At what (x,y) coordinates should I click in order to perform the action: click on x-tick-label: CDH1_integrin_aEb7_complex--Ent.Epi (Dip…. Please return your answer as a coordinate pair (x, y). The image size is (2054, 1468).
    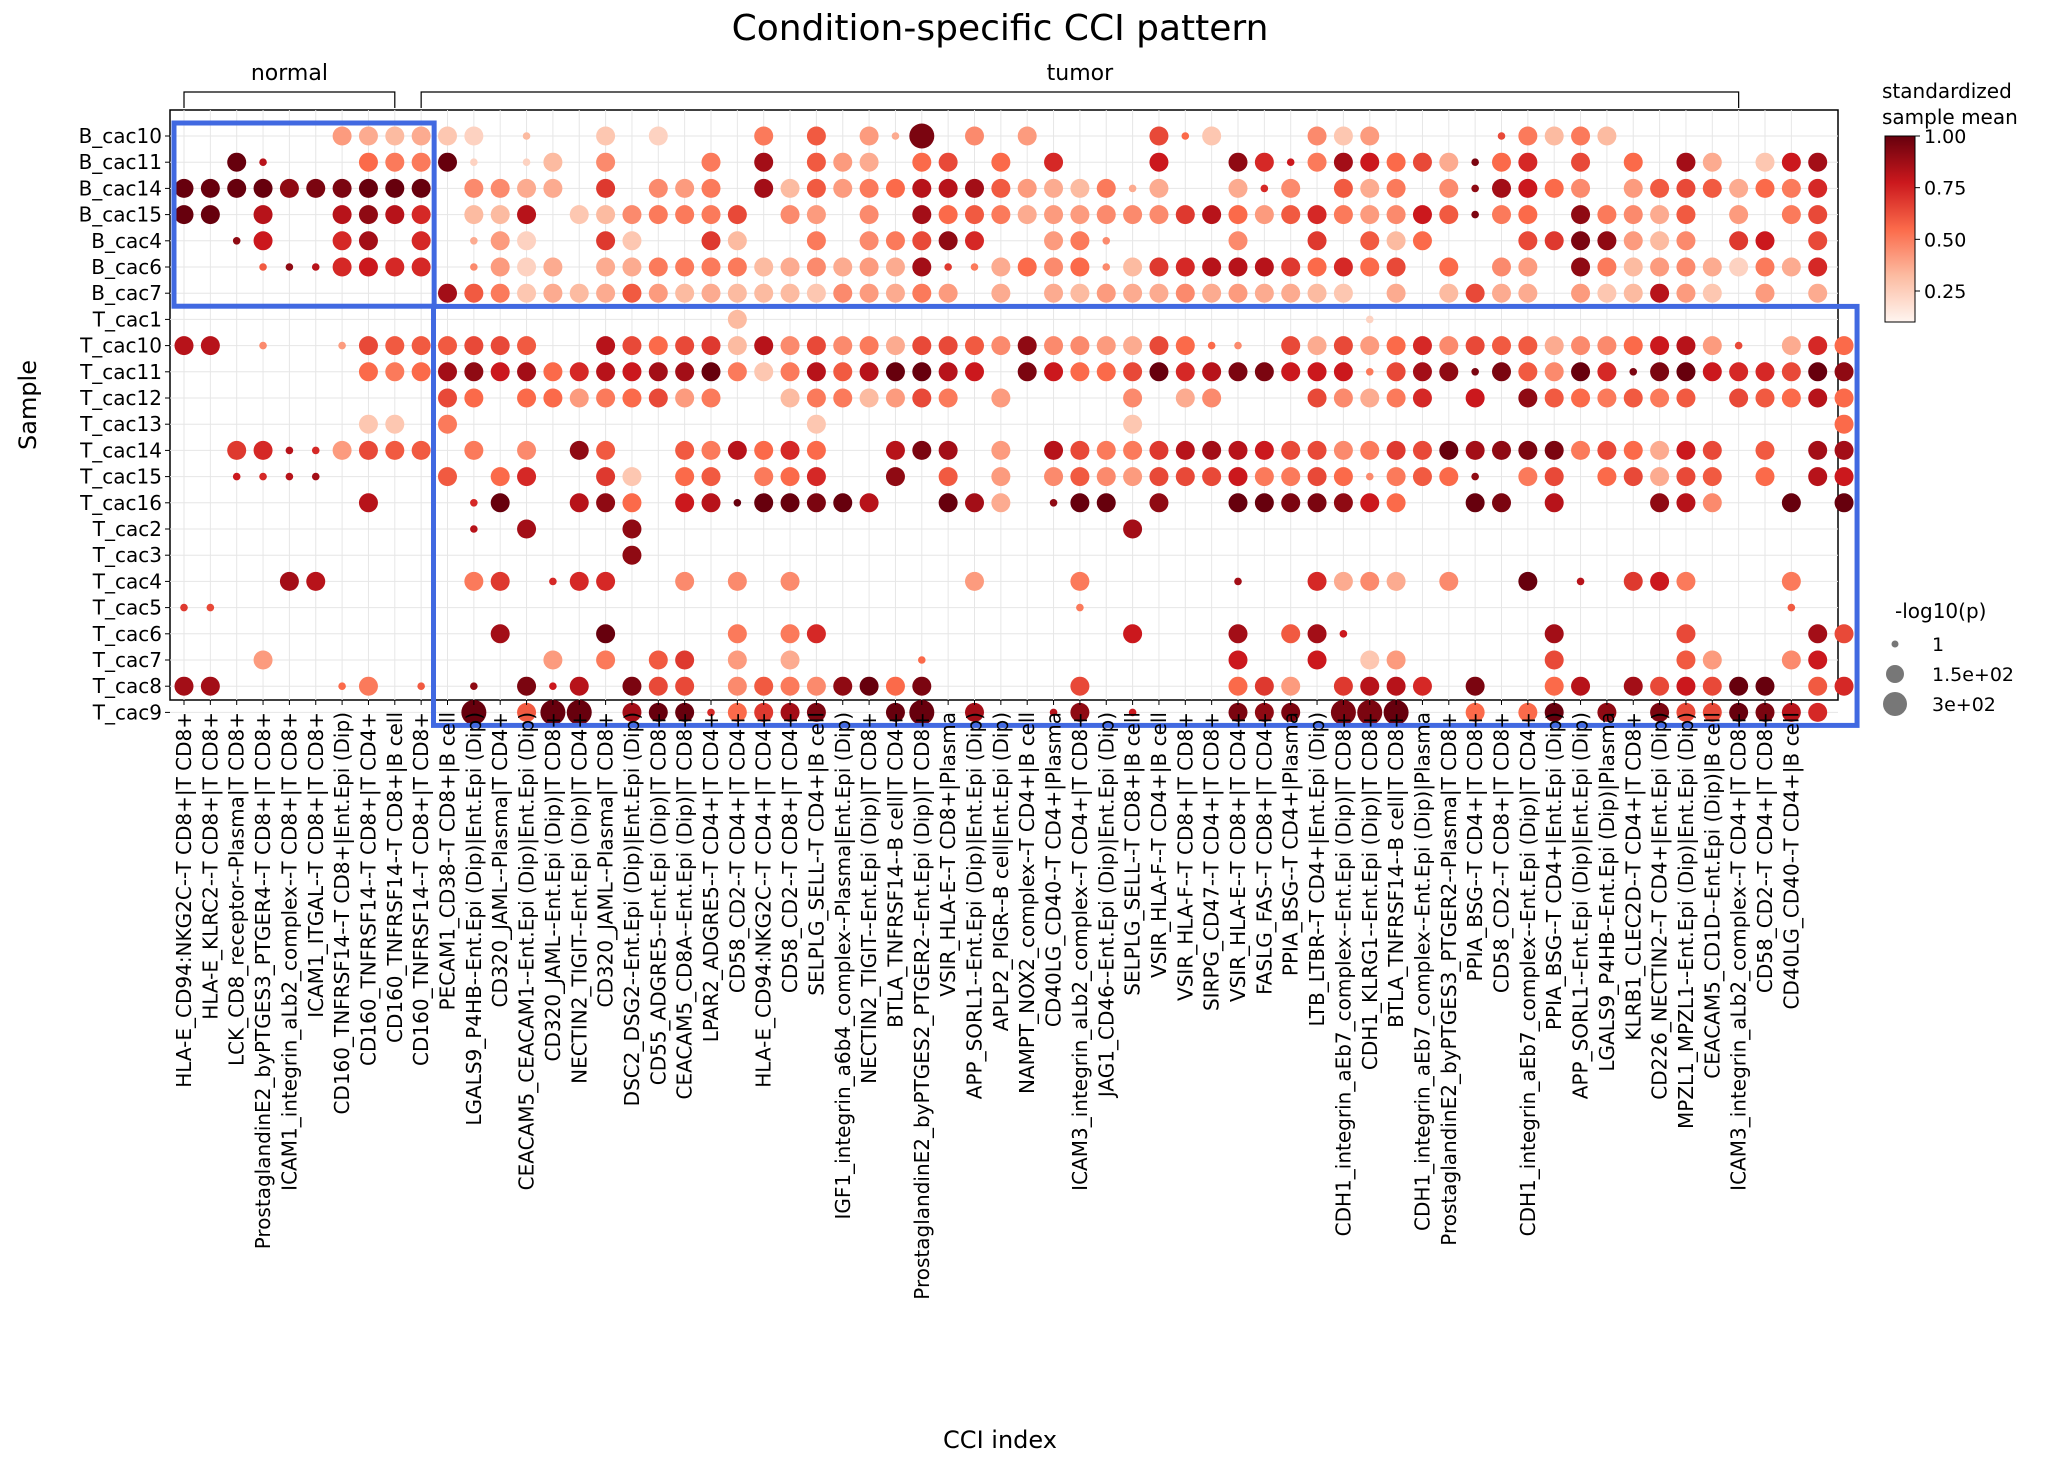
    Looking at the image, I should click on (1528, 974).